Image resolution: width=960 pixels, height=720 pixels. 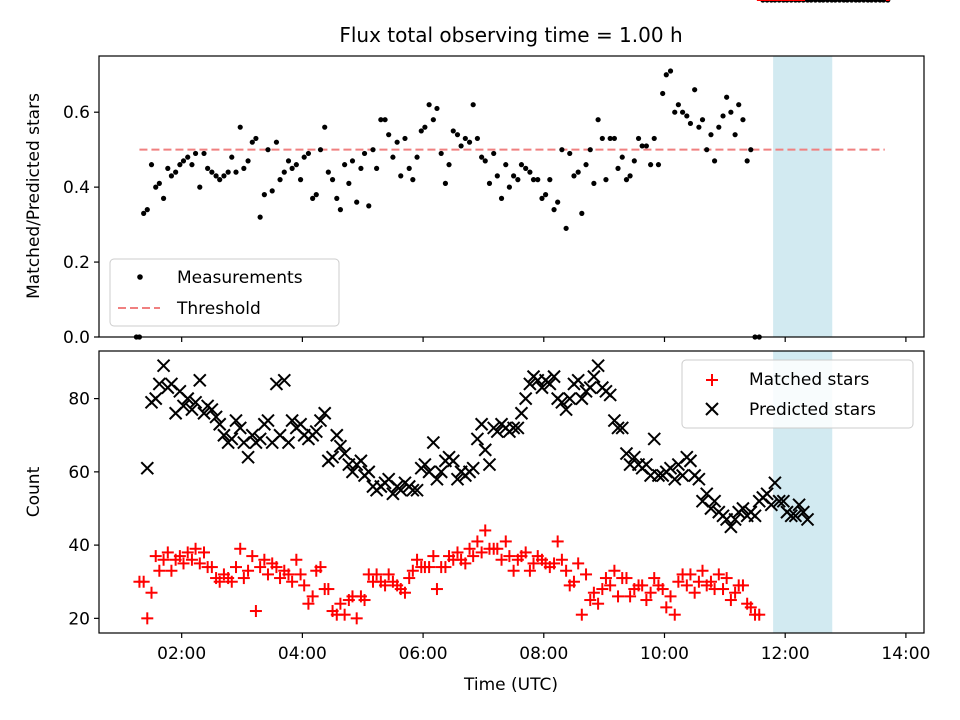 I want to click on legend-predicted-label: Predicted stars, so click(x=812, y=410).